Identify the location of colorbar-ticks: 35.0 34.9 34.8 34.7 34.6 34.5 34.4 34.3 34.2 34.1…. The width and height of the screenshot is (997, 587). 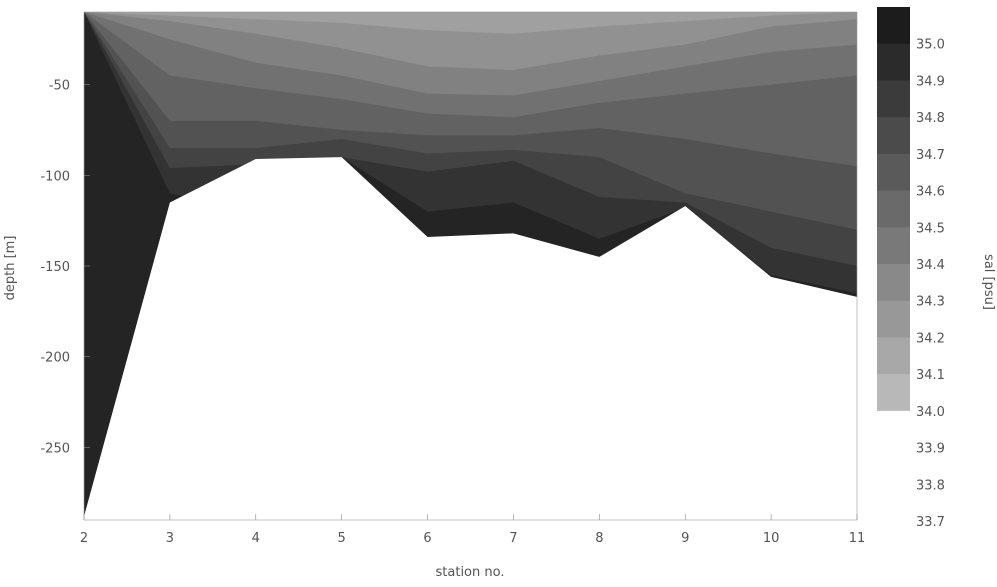
(930, 284).